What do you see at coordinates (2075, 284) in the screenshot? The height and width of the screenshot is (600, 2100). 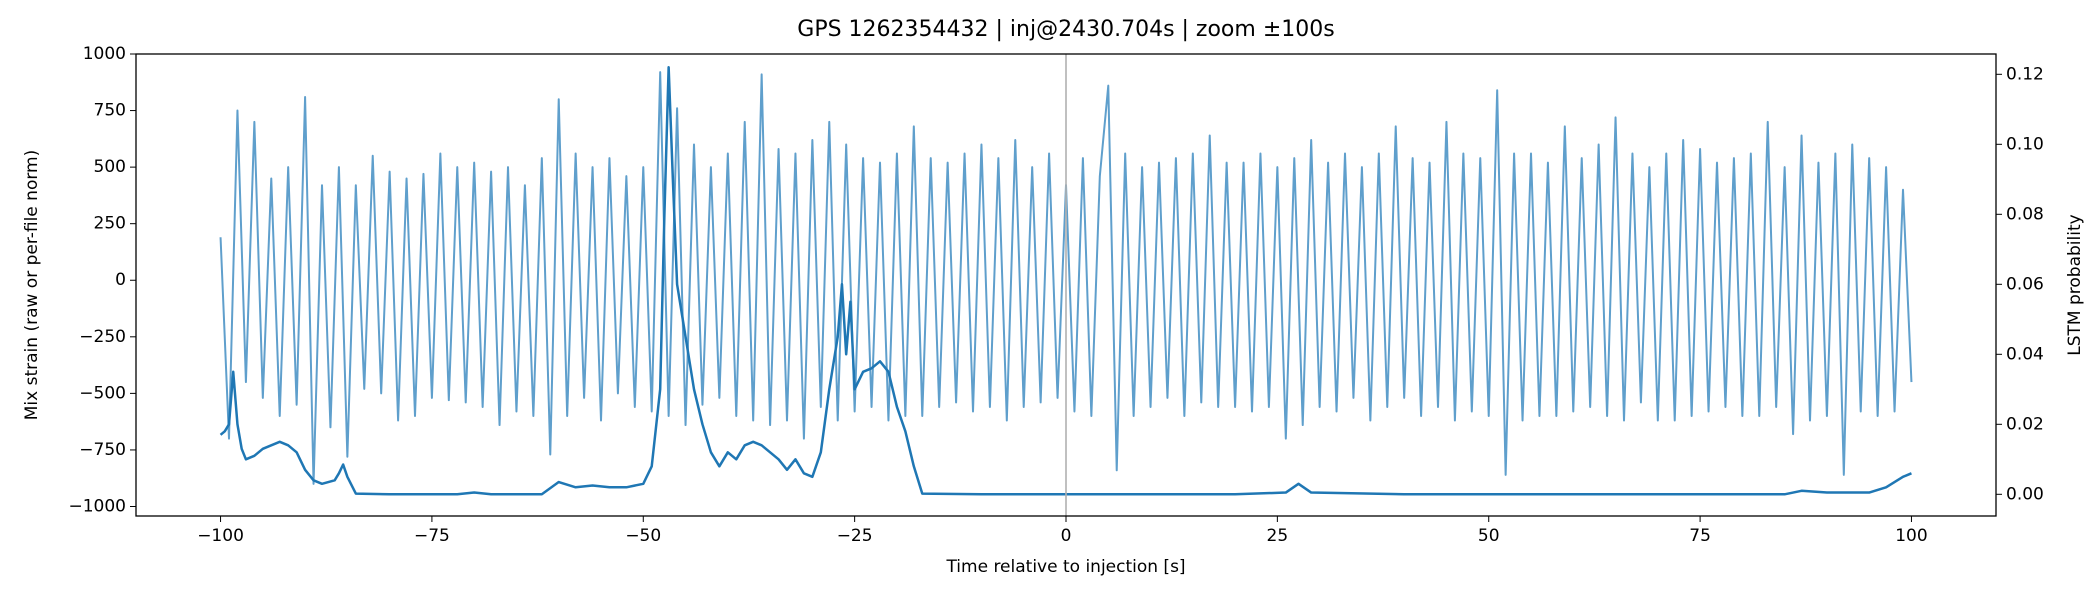 I see `y2-axis-label: LSTM probability` at bounding box center [2075, 284].